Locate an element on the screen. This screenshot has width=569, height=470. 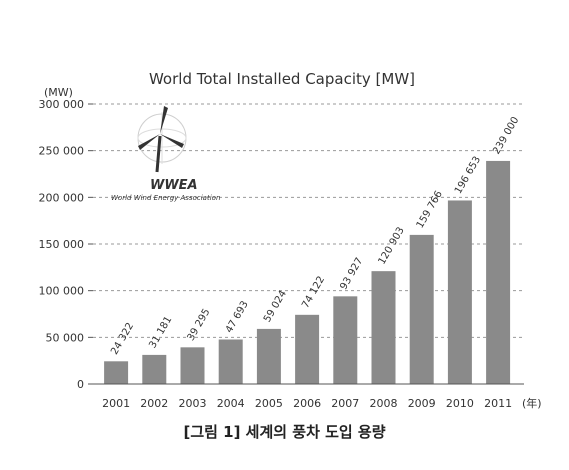
y-tick-label: 100 000 is located at coordinates (62, 291).